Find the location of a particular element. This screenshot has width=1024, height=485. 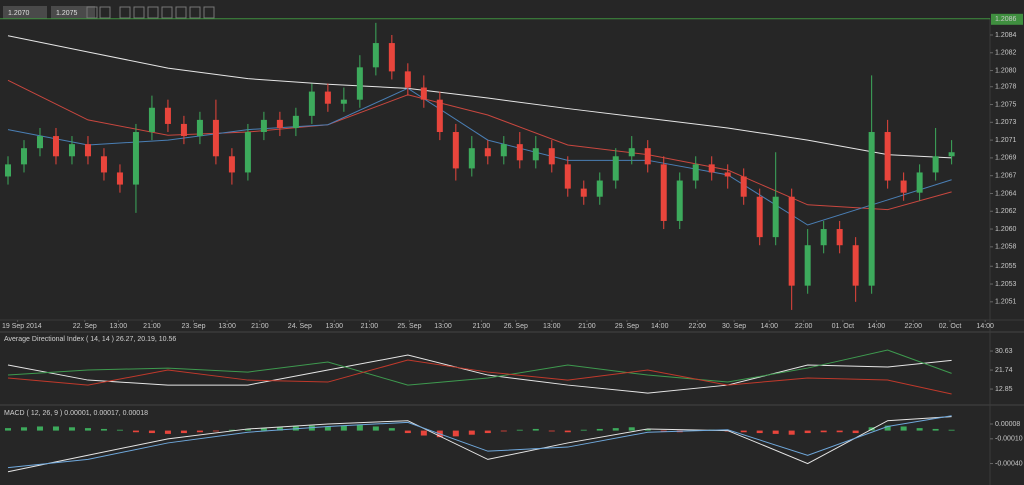

x-tick-label: 02. Oct is located at coordinates (950, 326).